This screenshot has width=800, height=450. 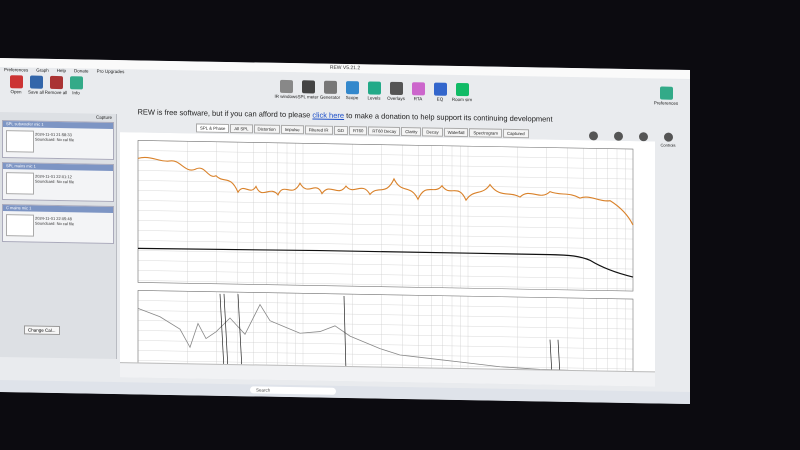 What do you see at coordinates (384, 131) in the screenshot?
I see `tab: RT60 Decay` at bounding box center [384, 131].